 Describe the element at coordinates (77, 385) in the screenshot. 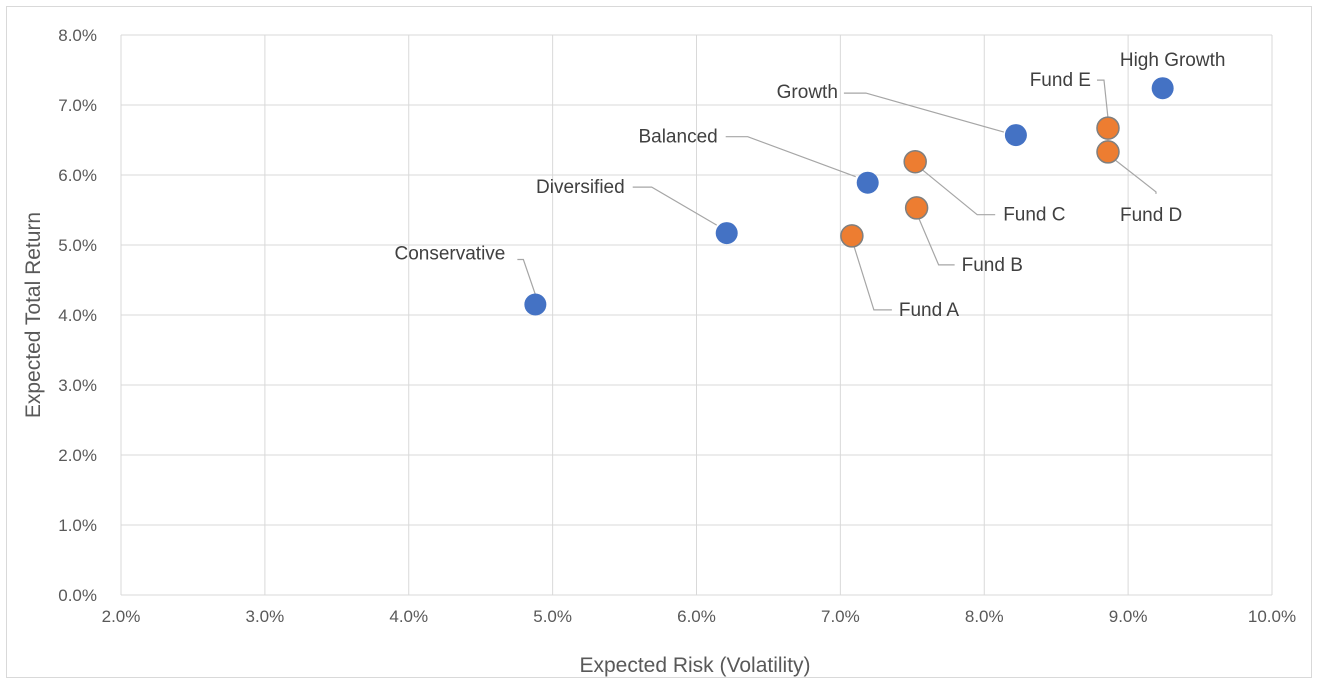

I see `y-tick-label: 3.0%` at that location.